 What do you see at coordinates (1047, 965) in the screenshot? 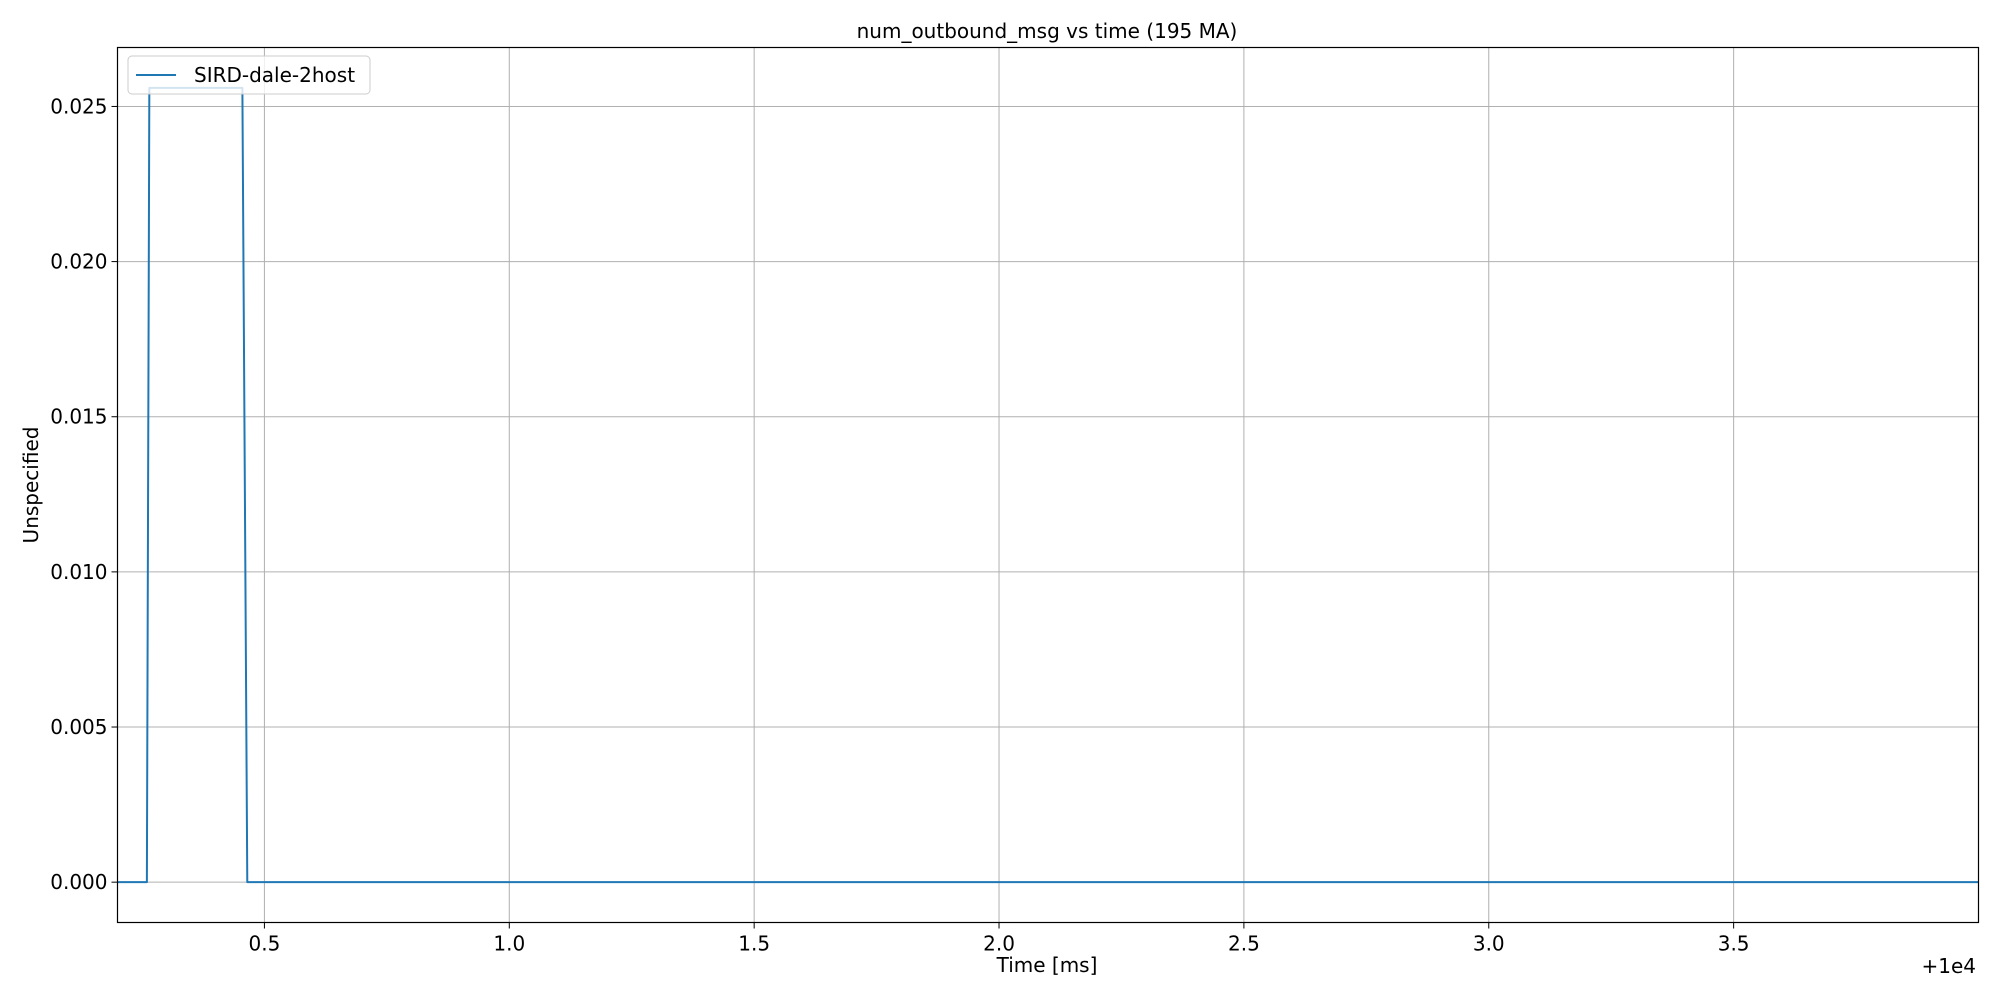
I see `x-axis-label: Time [ms]` at bounding box center [1047, 965].